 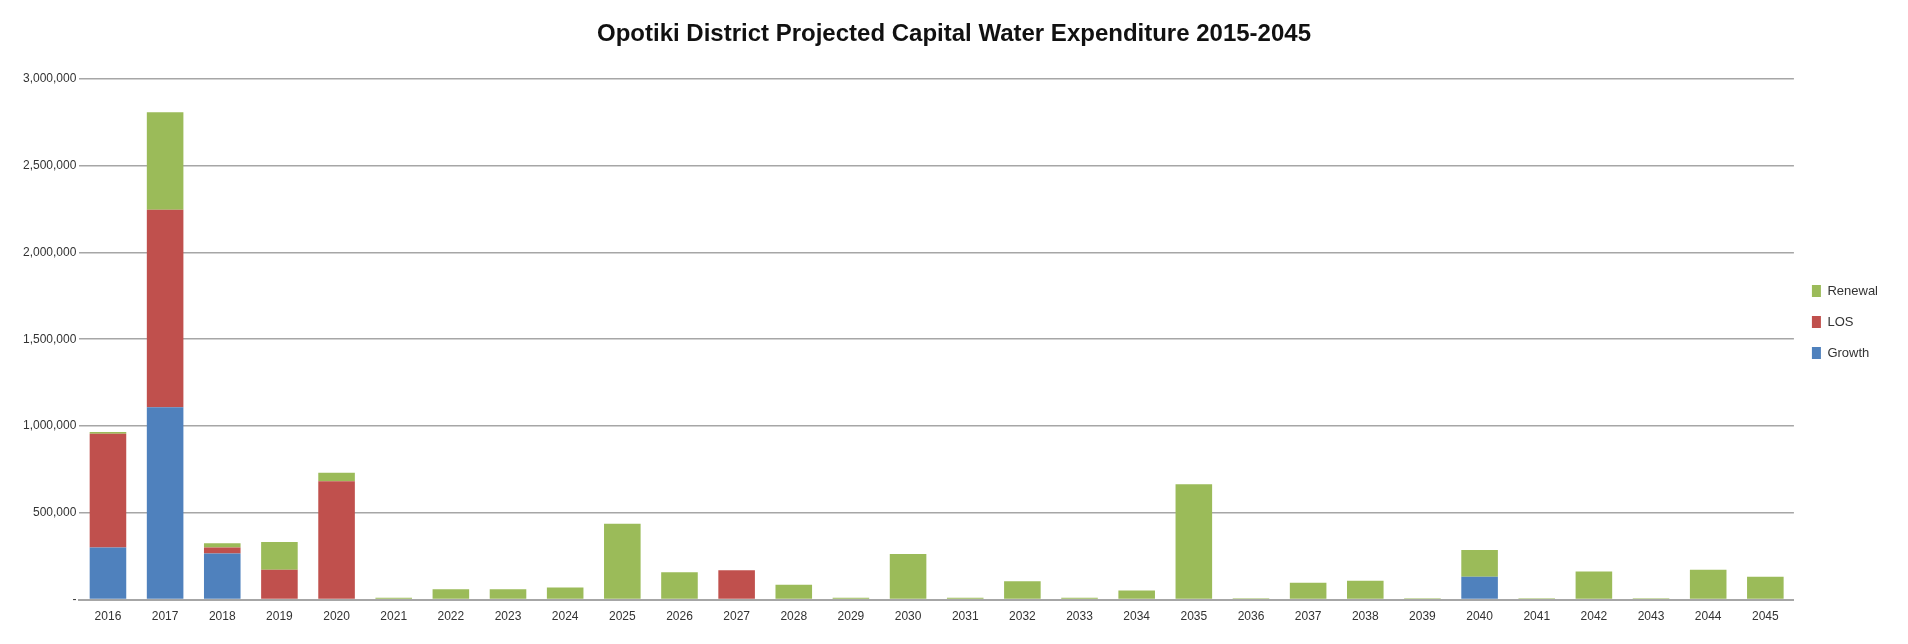 What do you see at coordinates (49, 251) in the screenshot?
I see `y-tick-label: 2,000,000` at bounding box center [49, 251].